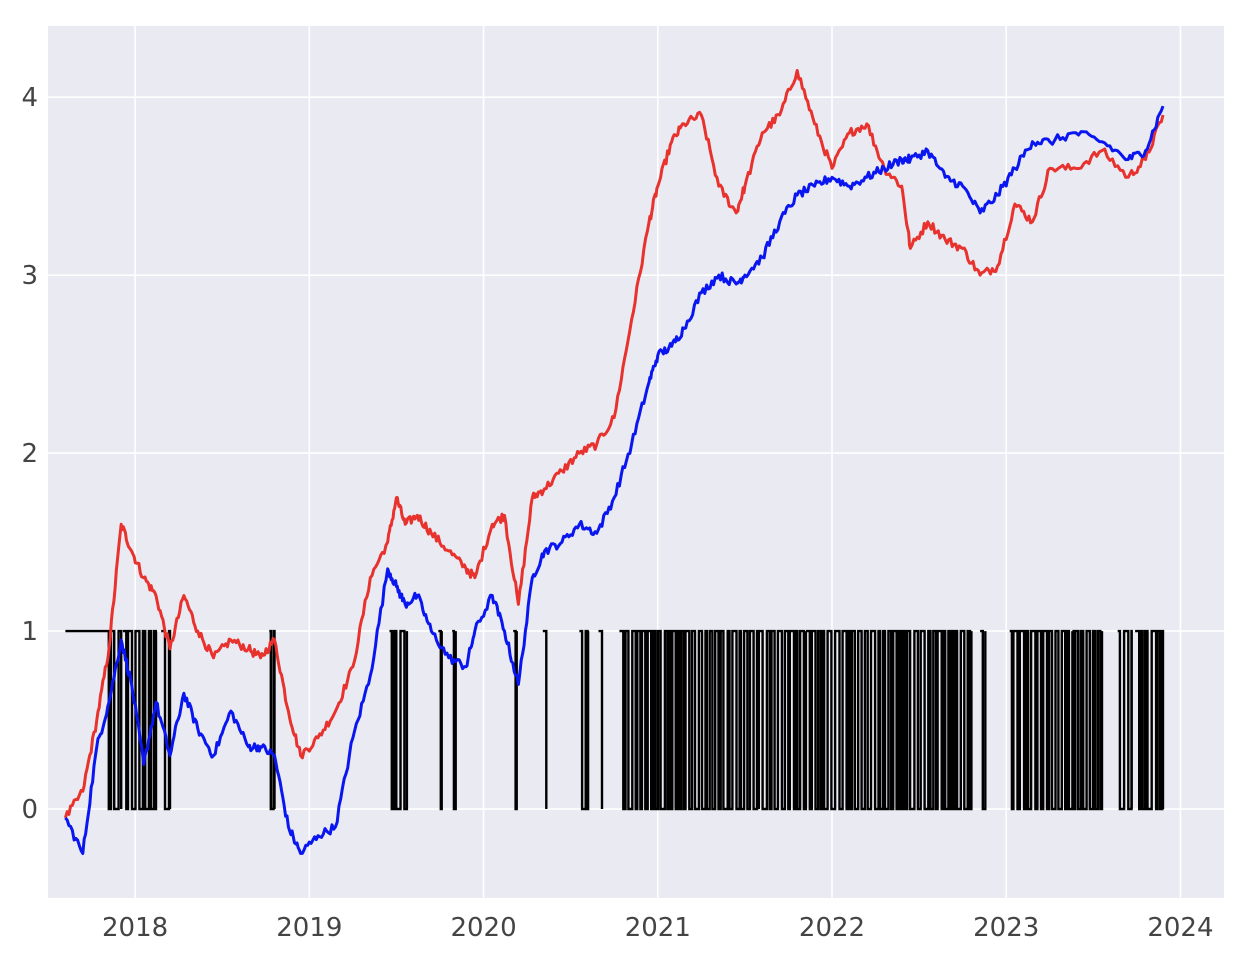 This screenshot has width=1244, height=969. I want to click on x-tick-label: 2021, so click(658, 928).